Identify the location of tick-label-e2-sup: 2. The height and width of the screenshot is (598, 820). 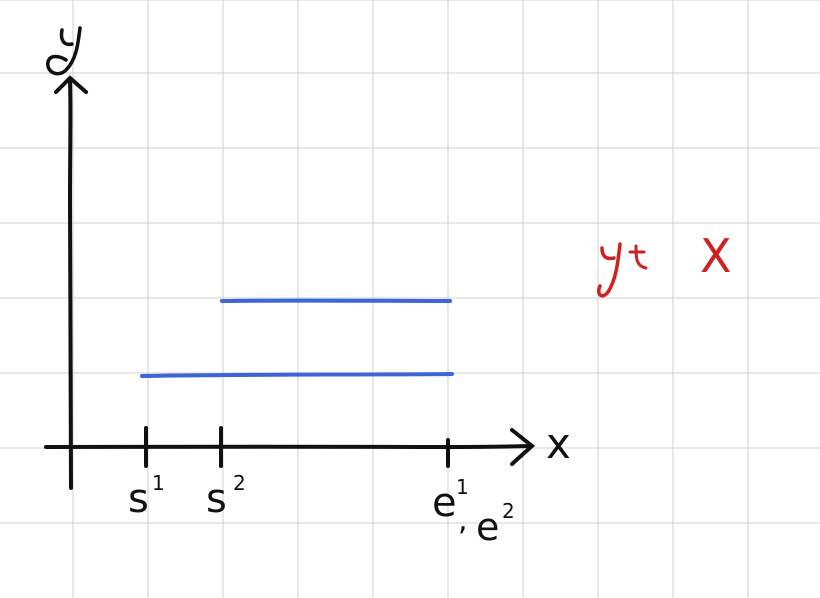
(508, 511).